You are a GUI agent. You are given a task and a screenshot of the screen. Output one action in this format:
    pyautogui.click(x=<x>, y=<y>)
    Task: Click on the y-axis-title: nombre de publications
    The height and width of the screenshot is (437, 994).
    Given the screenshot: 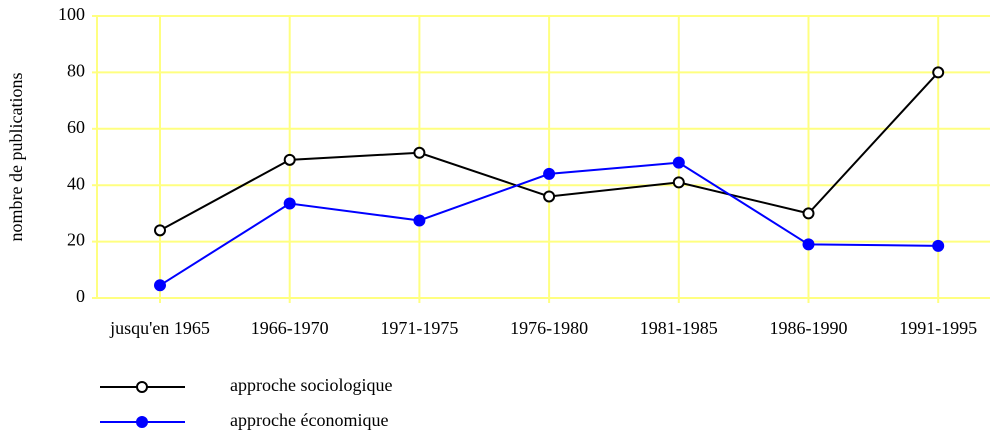 What is the action you would take?
    pyautogui.click(x=16, y=157)
    